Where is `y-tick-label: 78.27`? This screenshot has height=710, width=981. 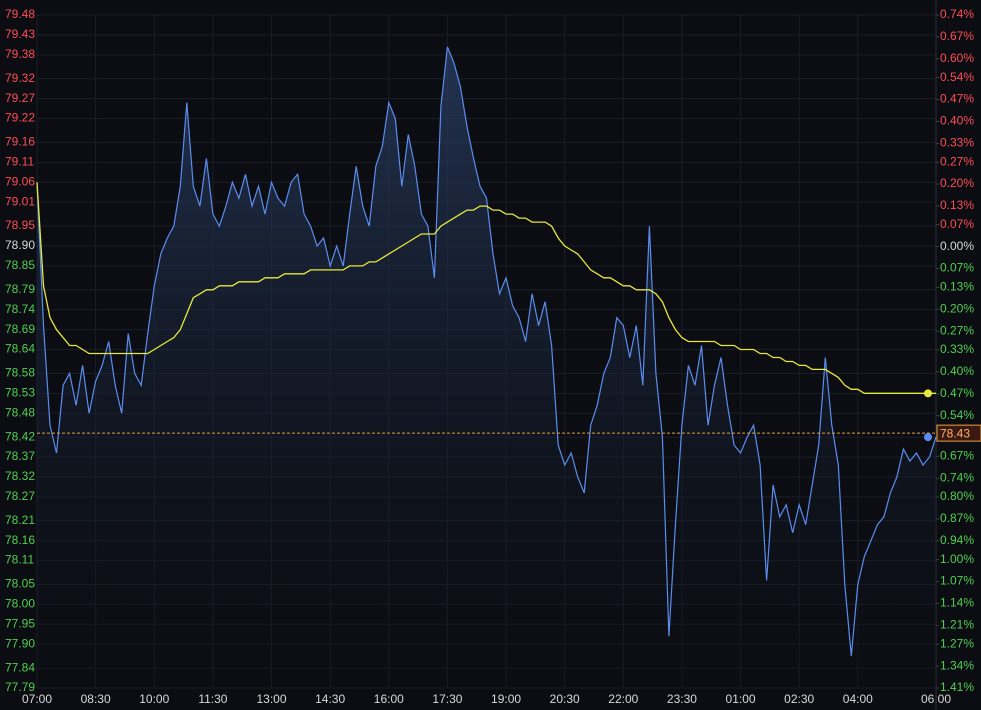
y-tick-label: 78.27 is located at coordinates (20, 496).